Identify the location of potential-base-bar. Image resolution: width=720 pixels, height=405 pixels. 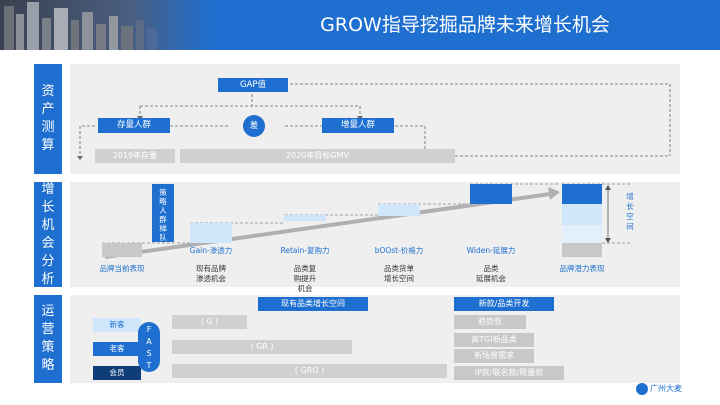
(582, 250).